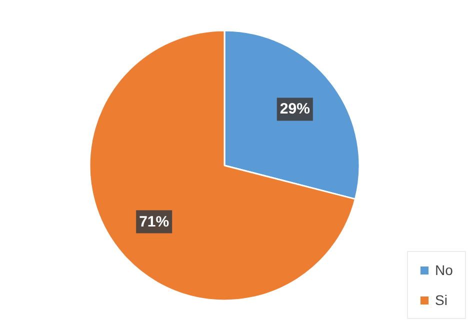 The image size is (472, 325). What do you see at coordinates (444, 270) in the screenshot?
I see `legend-label: No` at bounding box center [444, 270].